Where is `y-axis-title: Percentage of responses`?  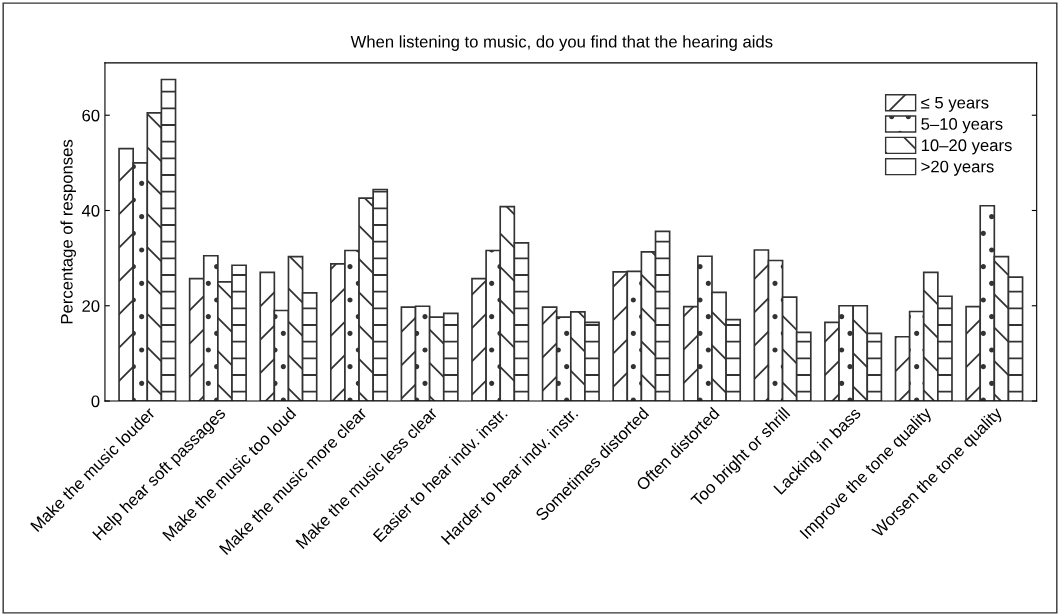 y-axis-title: Percentage of responses is located at coordinates (68, 231).